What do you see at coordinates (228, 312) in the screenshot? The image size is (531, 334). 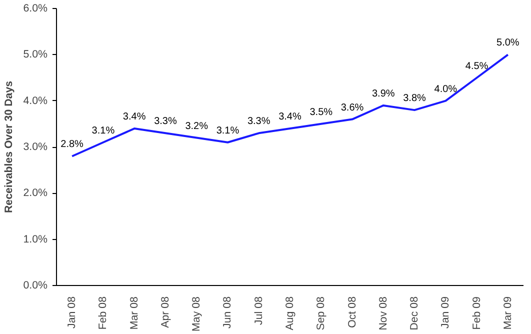 I see `x-tick-label: Jun 08` at bounding box center [228, 312].